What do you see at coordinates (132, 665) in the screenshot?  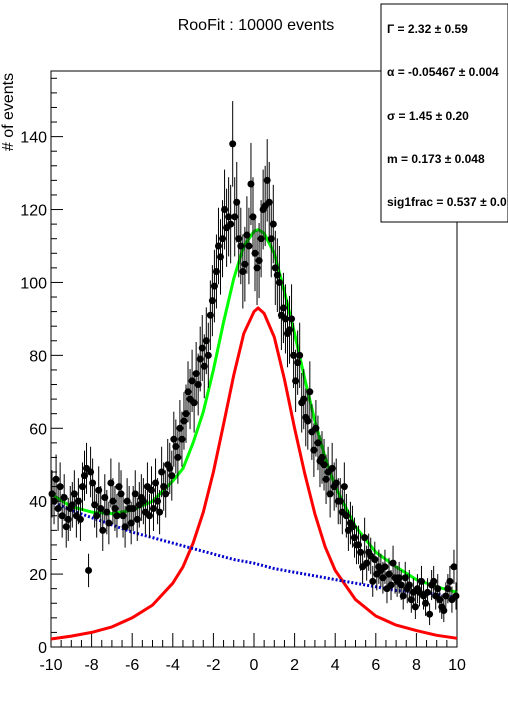 I see `x-tick-label: -6` at bounding box center [132, 665].